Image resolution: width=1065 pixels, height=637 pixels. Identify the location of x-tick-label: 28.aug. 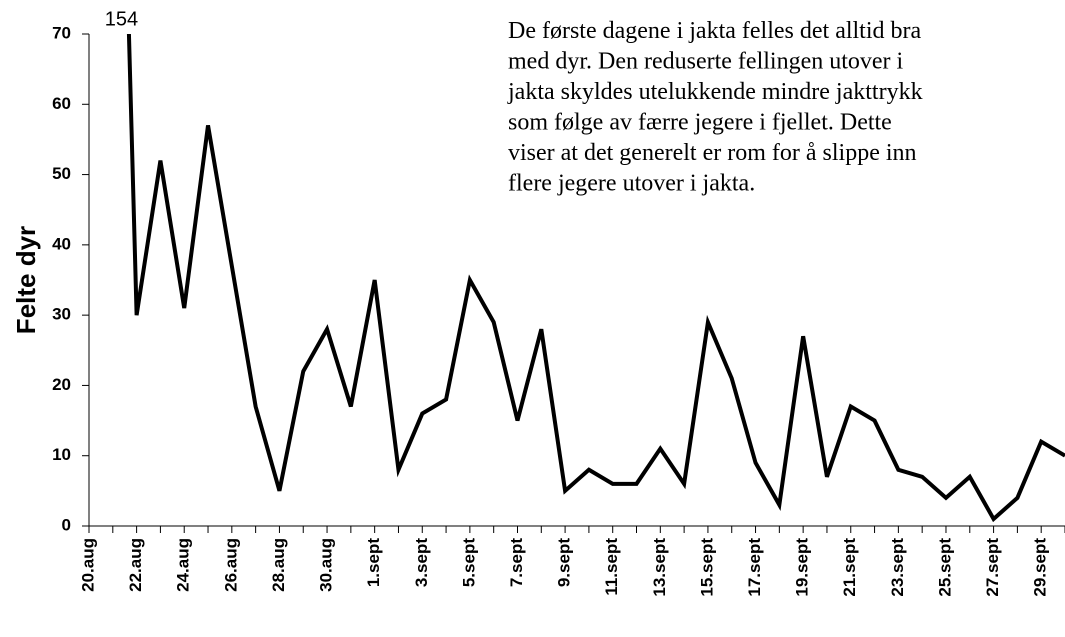
(278, 565).